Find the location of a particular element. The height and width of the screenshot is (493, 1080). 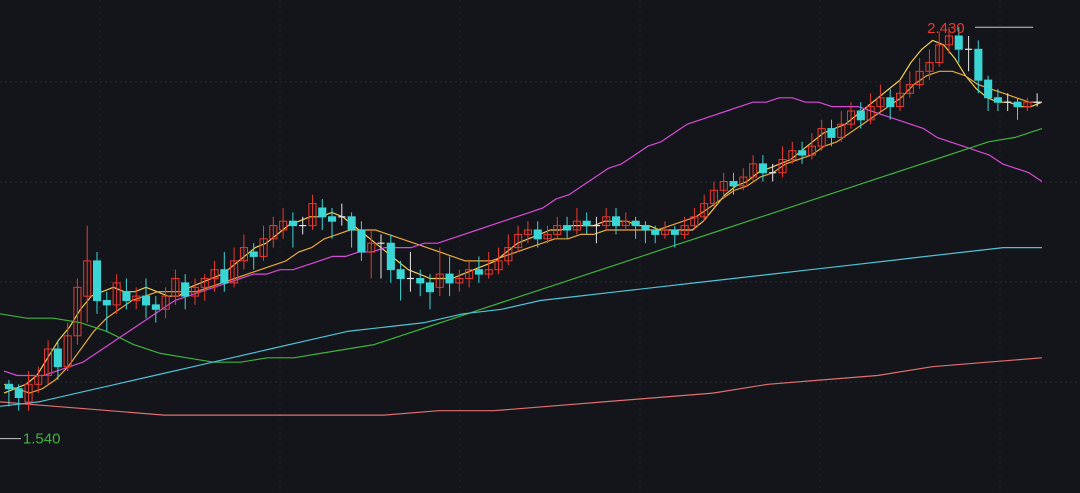

low-price-label: 1.540 is located at coordinates (42, 439).